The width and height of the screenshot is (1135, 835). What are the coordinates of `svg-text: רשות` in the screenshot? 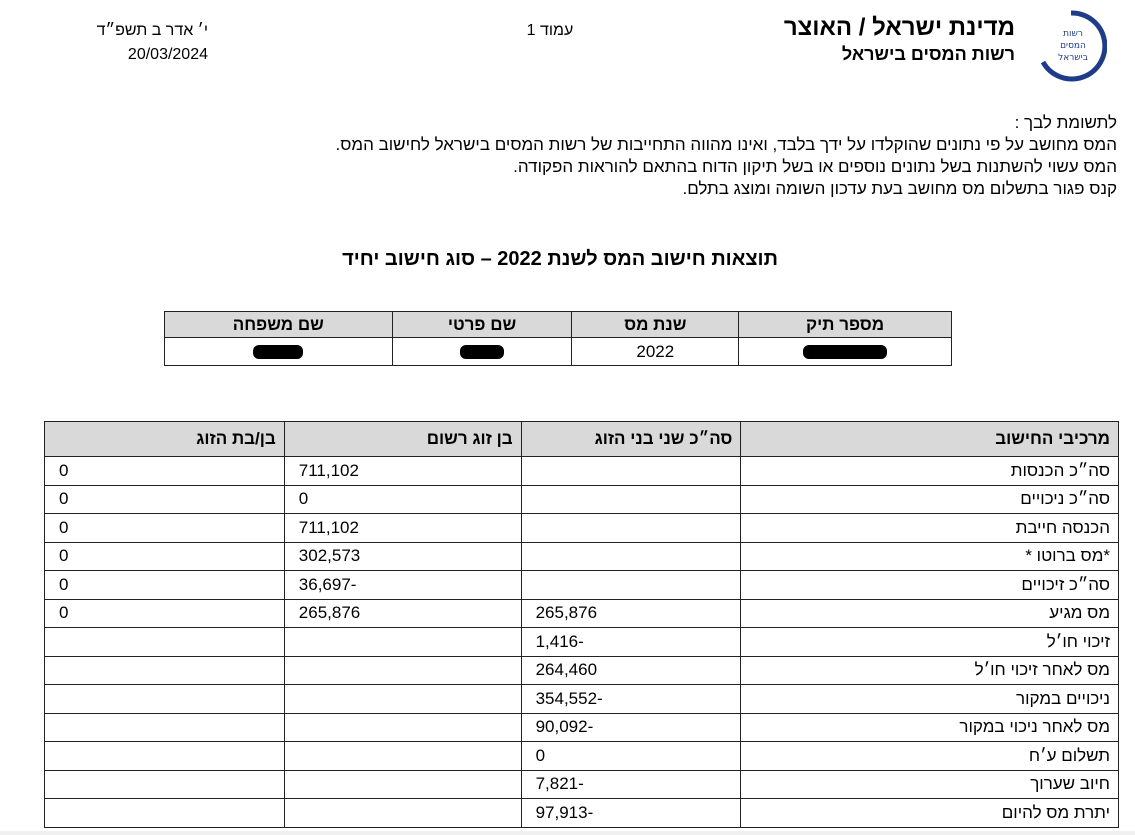 It's located at (1073, 34).